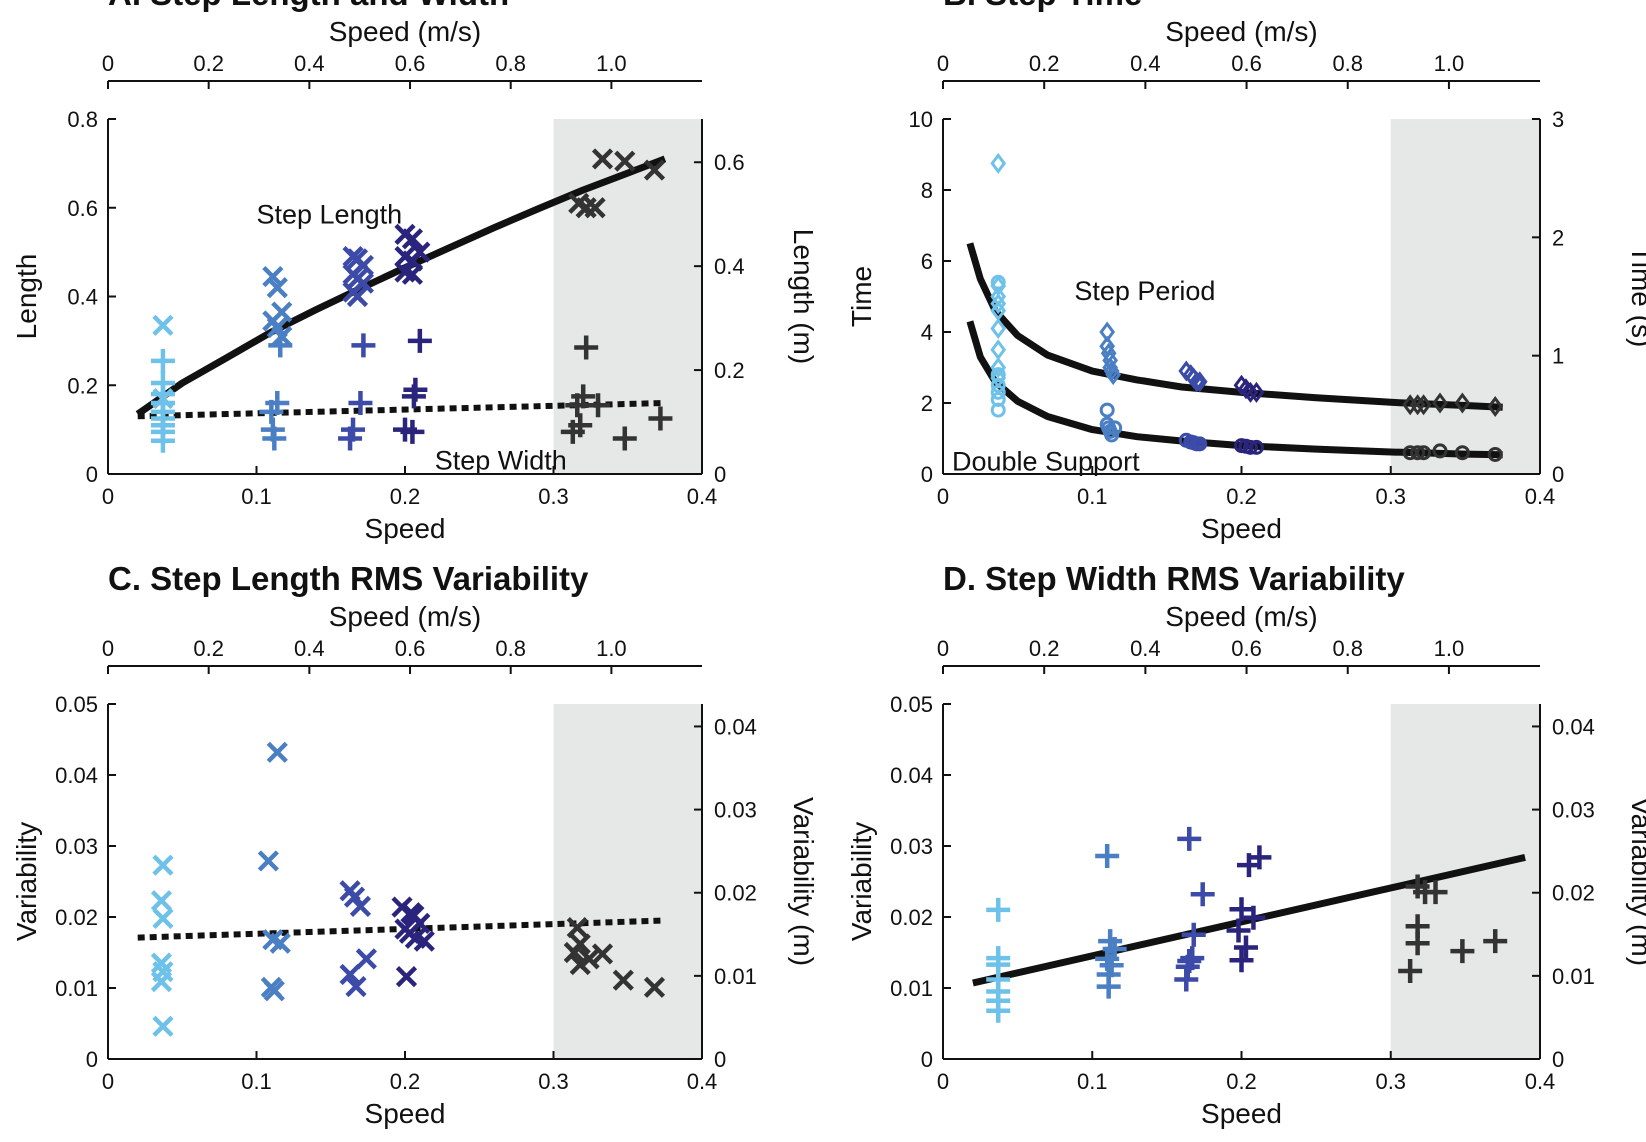 This screenshot has height=1142, width=1646. I want to click on y-tick-label: 0.01, so click(911, 988).